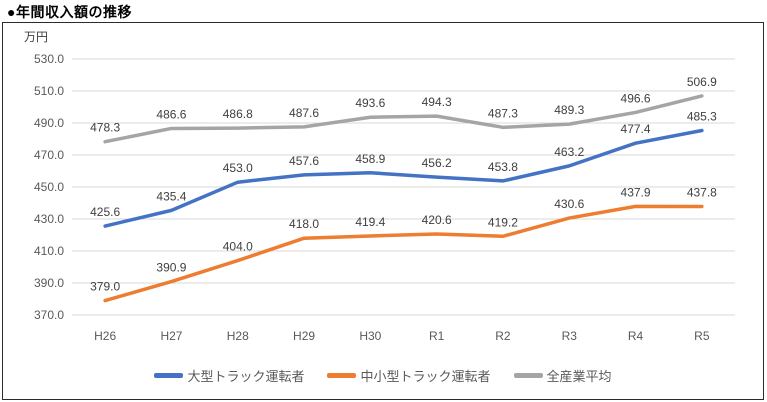 This screenshot has width=767, height=402. What do you see at coordinates (171, 196) in the screenshot?
I see `data-label: 435.4` at bounding box center [171, 196].